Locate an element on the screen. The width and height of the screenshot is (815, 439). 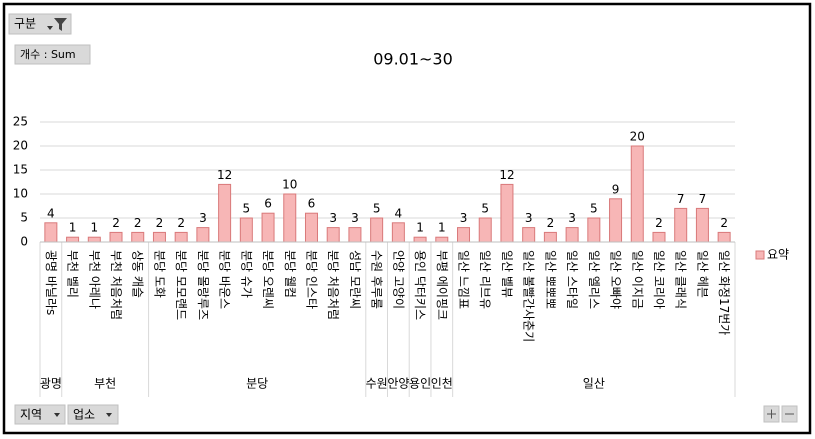
x-tick-label: 분당 슈가 is located at coordinates (246, 274).